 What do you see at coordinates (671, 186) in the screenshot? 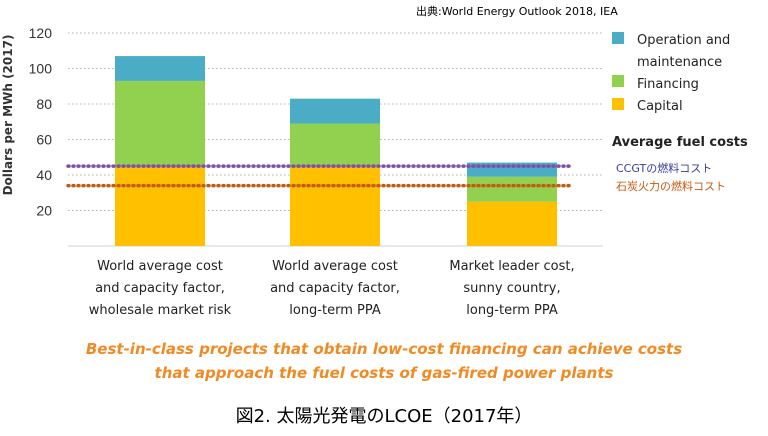
I see `coal-fuel-label: 石炭火力の燃料コスト` at bounding box center [671, 186].